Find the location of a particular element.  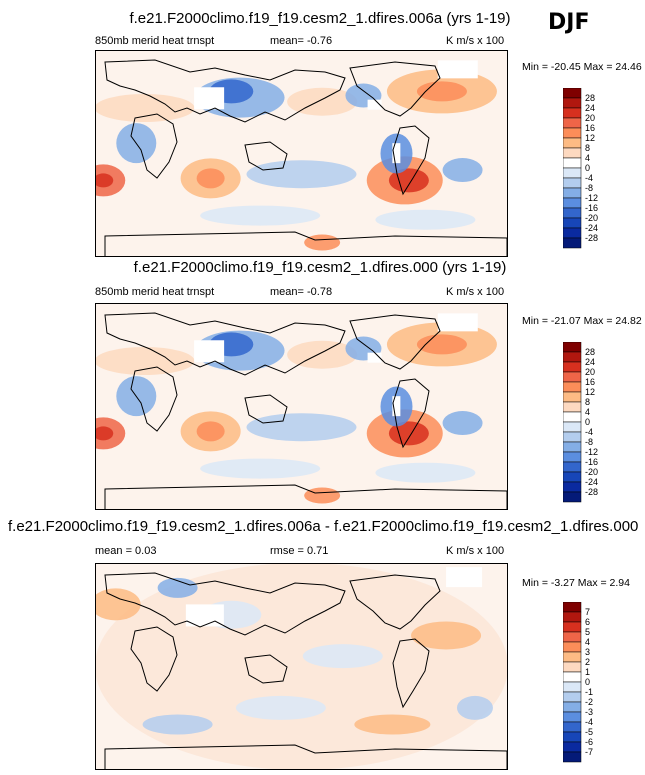

colorbar-tick-label: 20 is located at coordinates (590, 118).